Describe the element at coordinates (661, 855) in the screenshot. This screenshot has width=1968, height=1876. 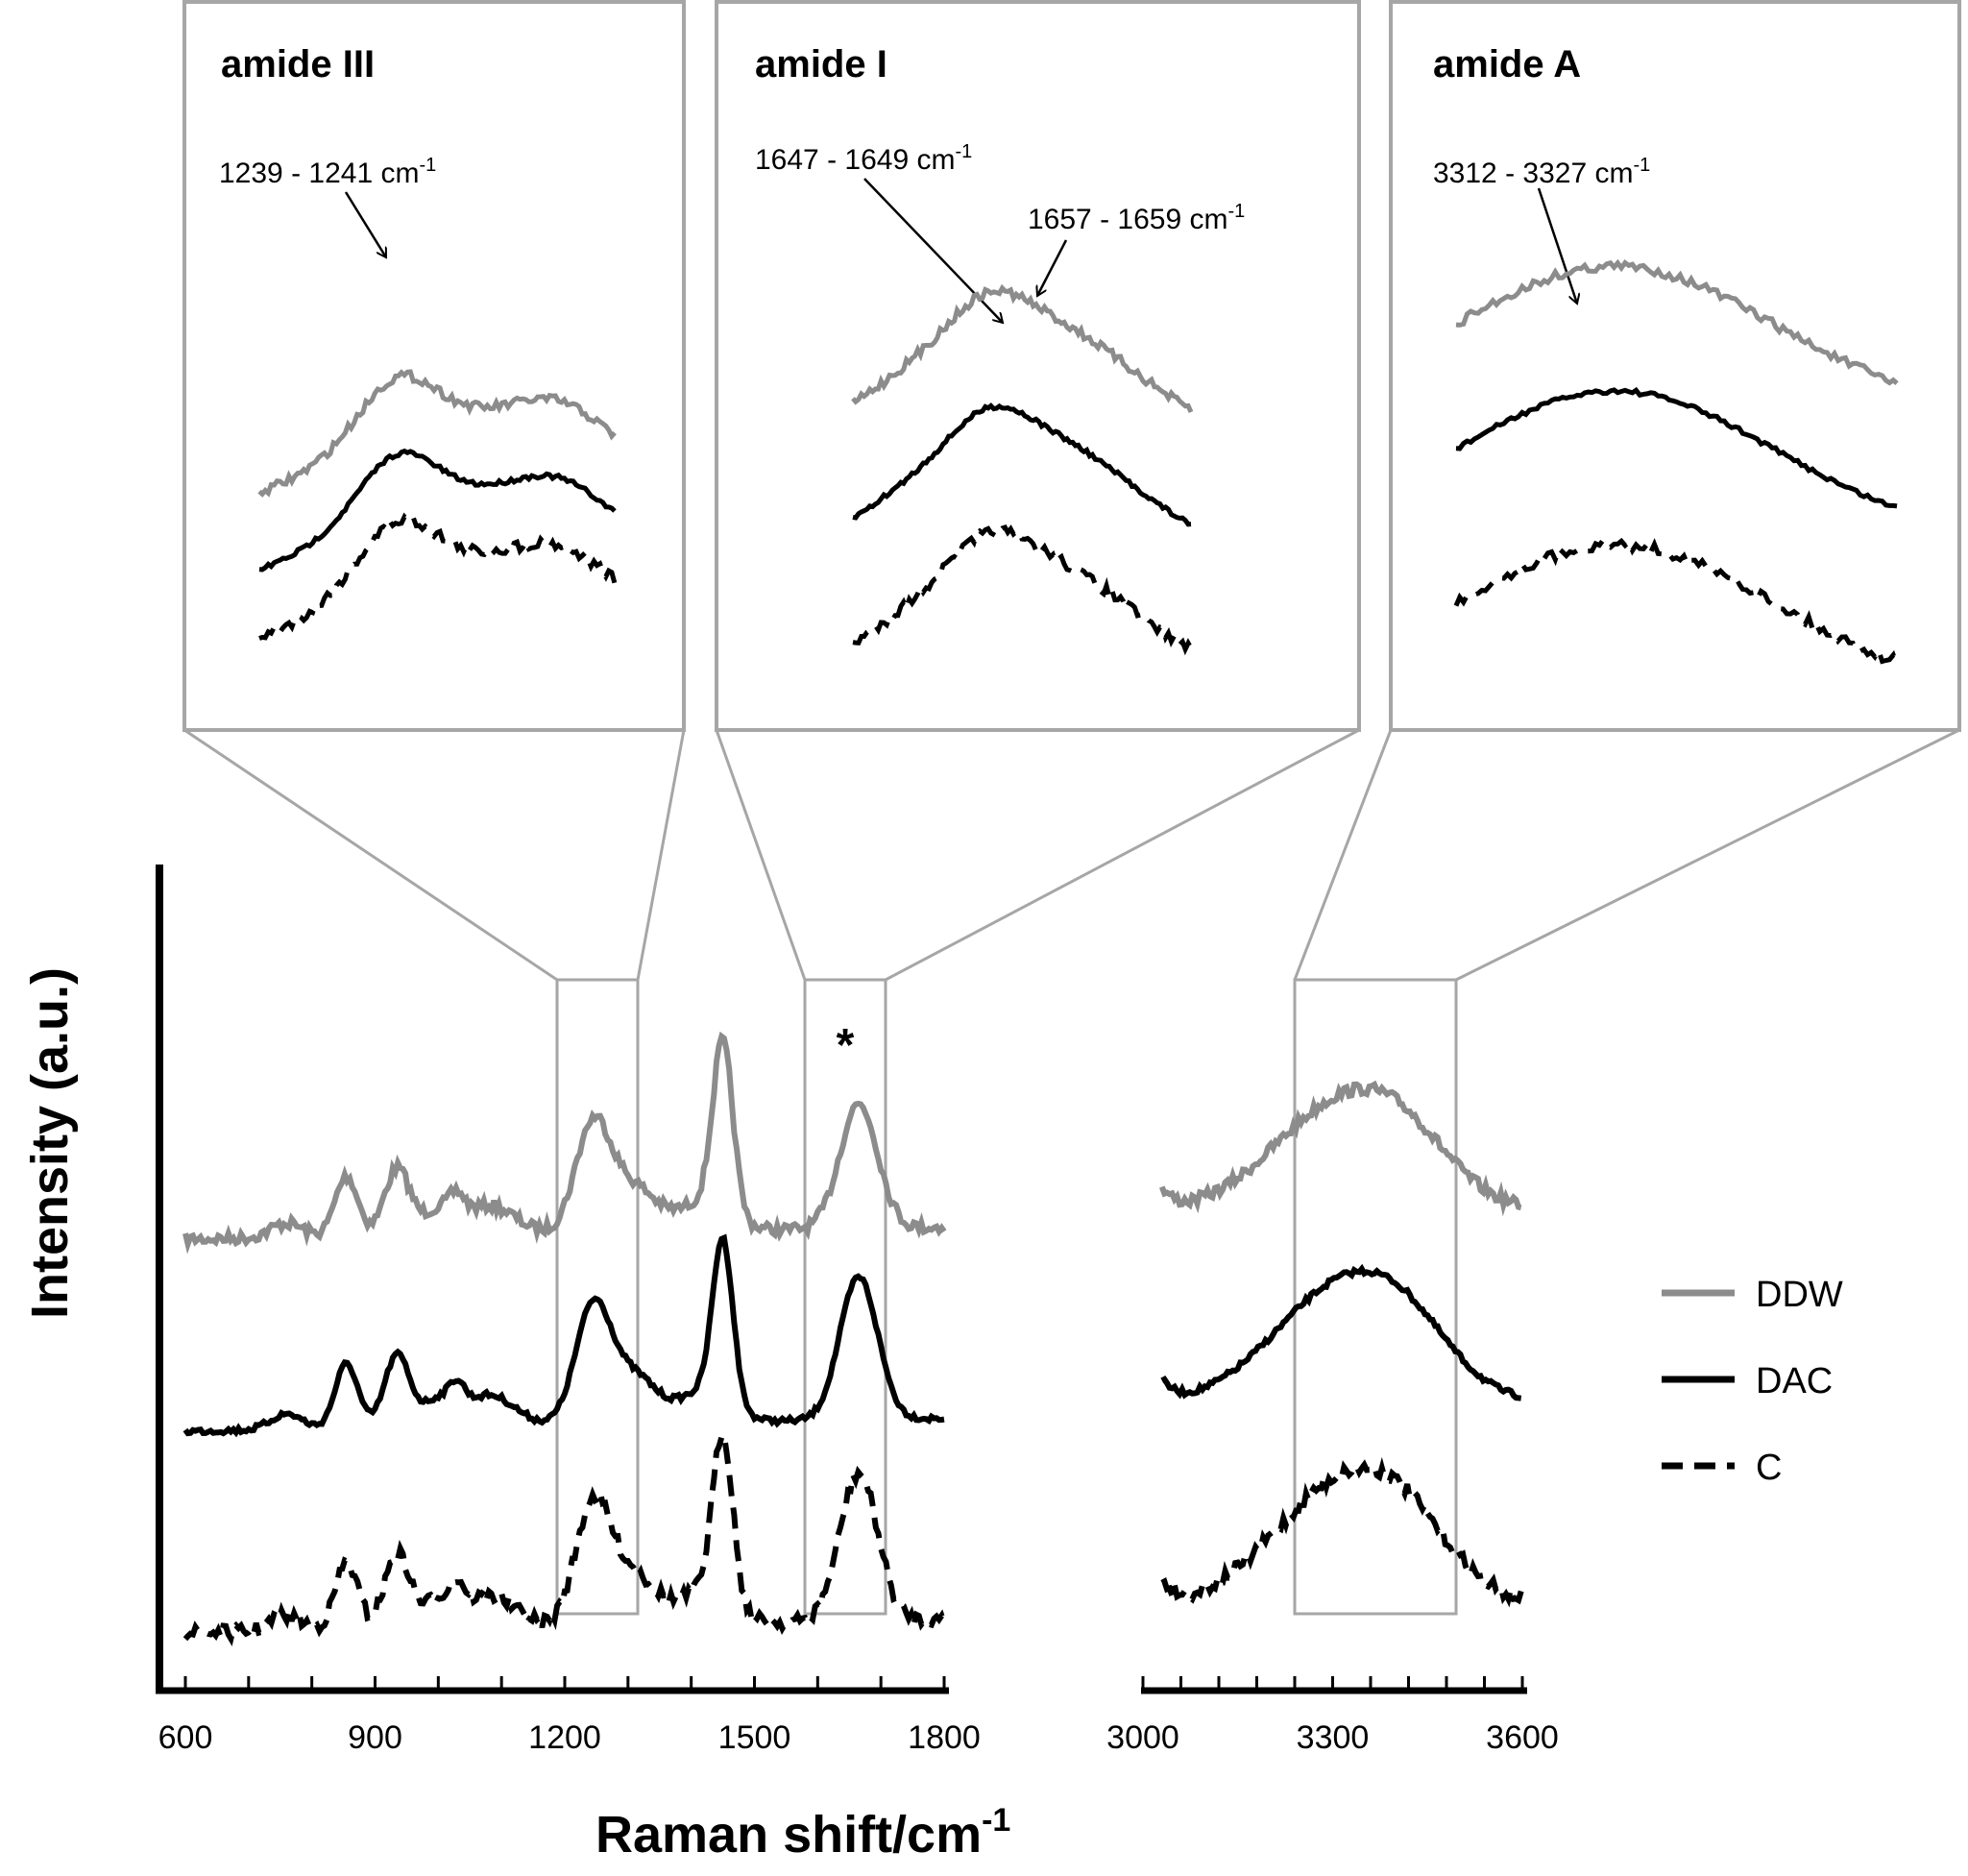
I see `connector-amide-iii-right` at that location.